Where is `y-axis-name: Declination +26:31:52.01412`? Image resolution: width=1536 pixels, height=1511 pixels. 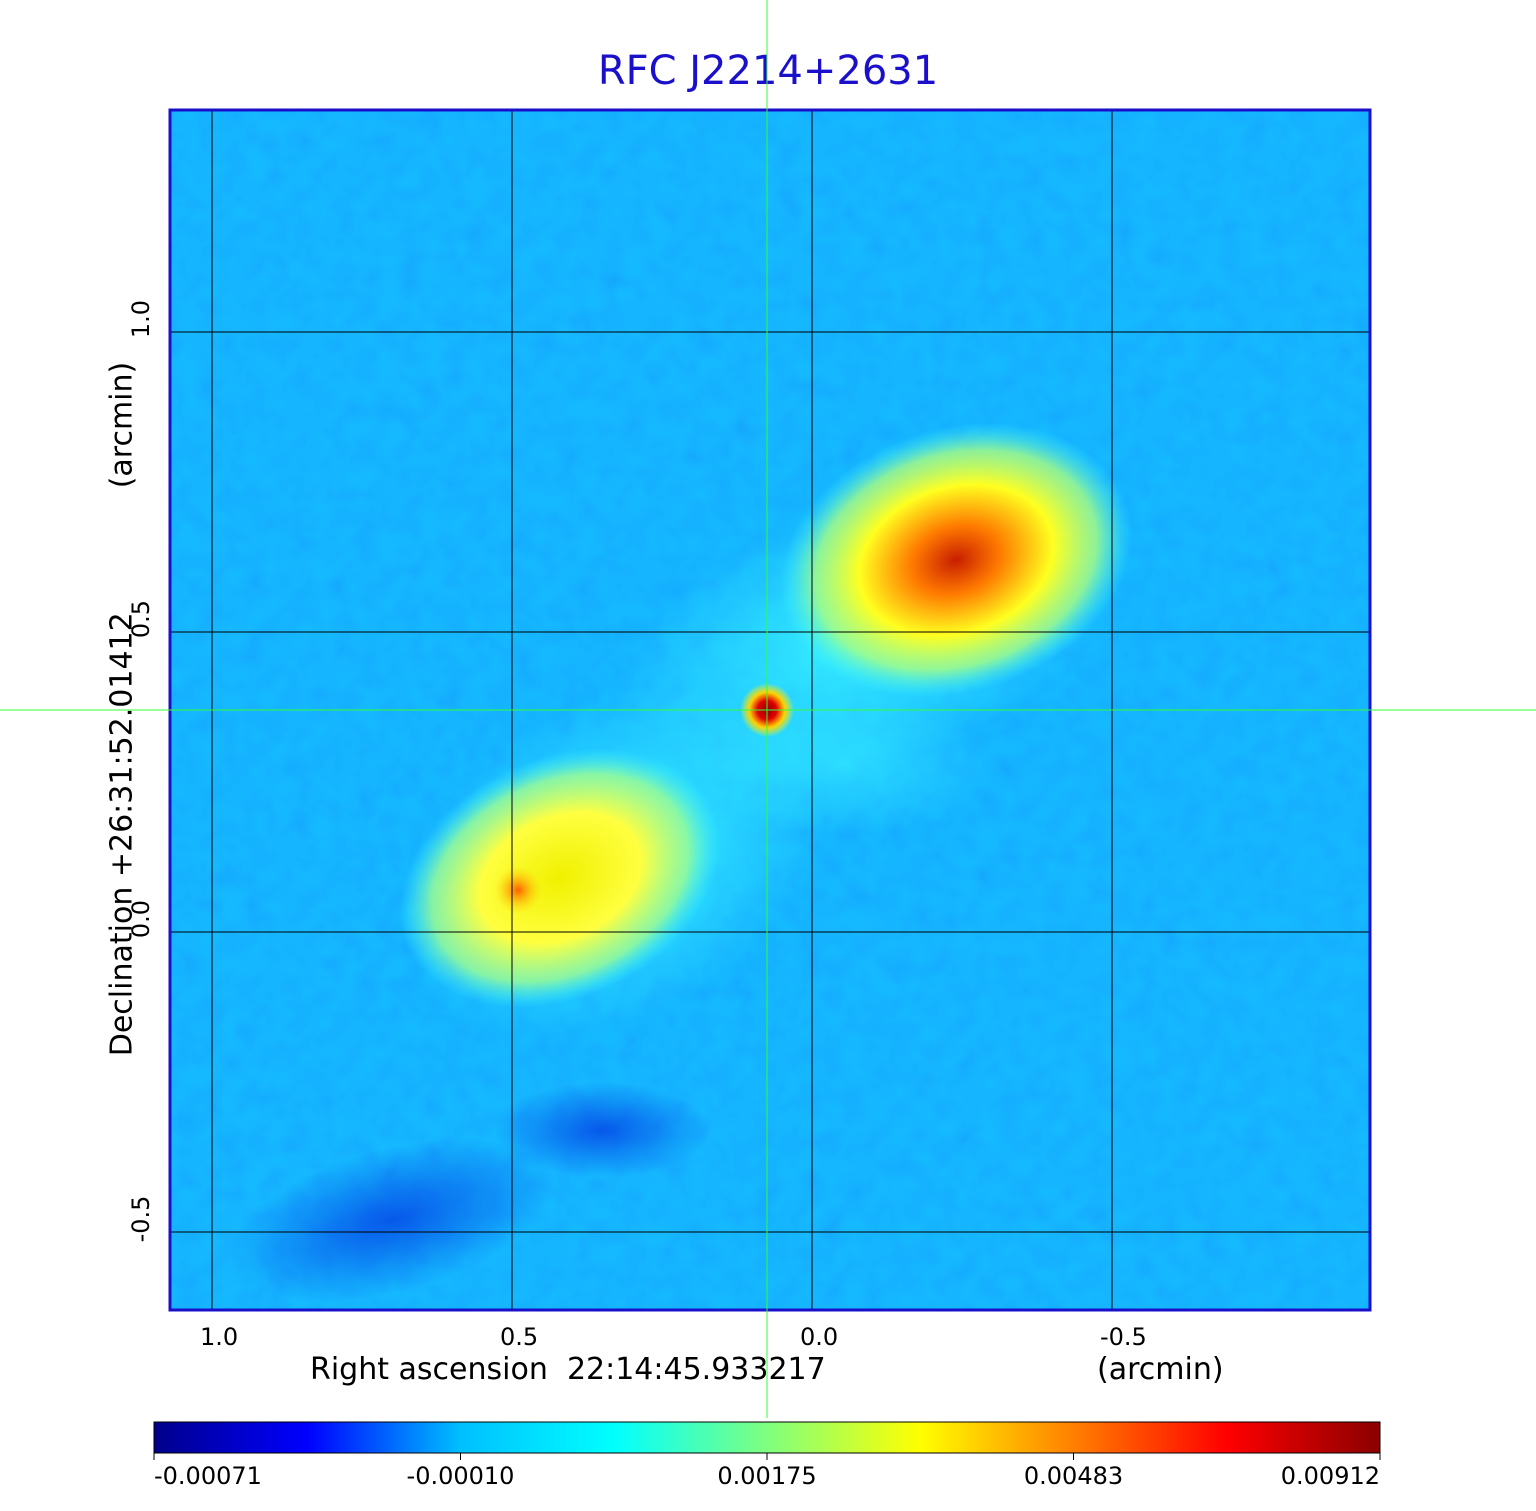 y-axis-name: Declination +26:31:52.01412 is located at coordinates (122, 834).